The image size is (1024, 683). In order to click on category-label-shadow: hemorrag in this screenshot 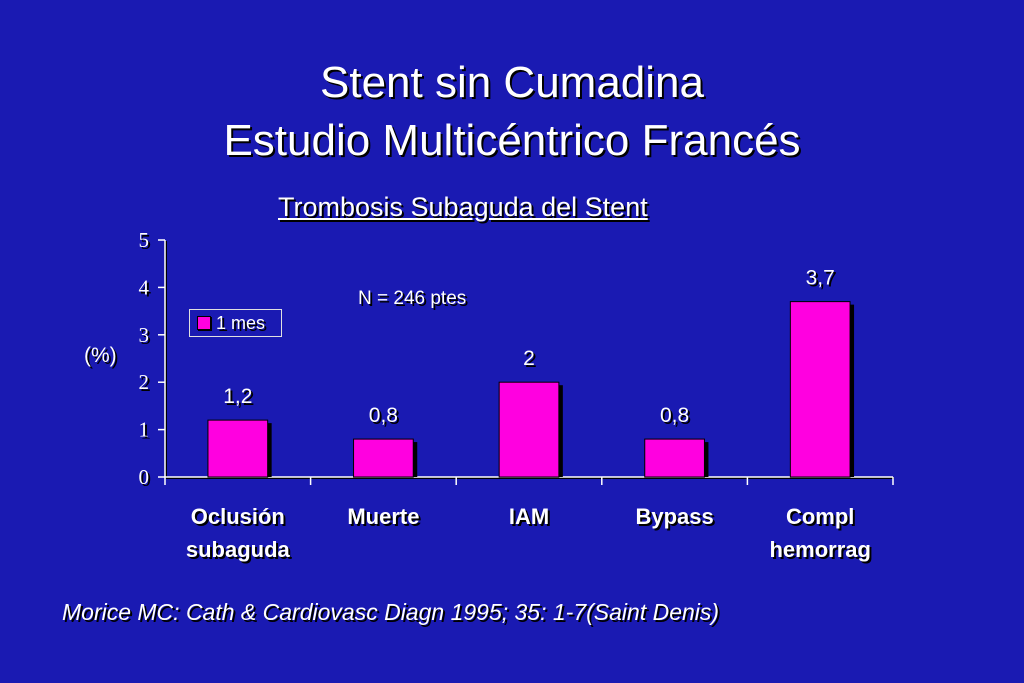, I will do `click(821, 551)`.